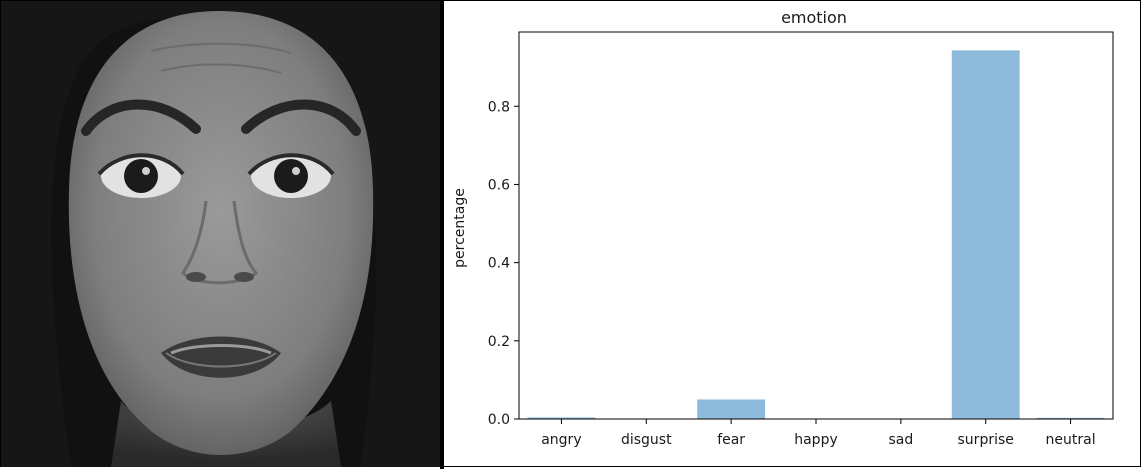  Describe the element at coordinates (499, 185) in the screenshot. I see `y-tick-label: 0.6` at that location.